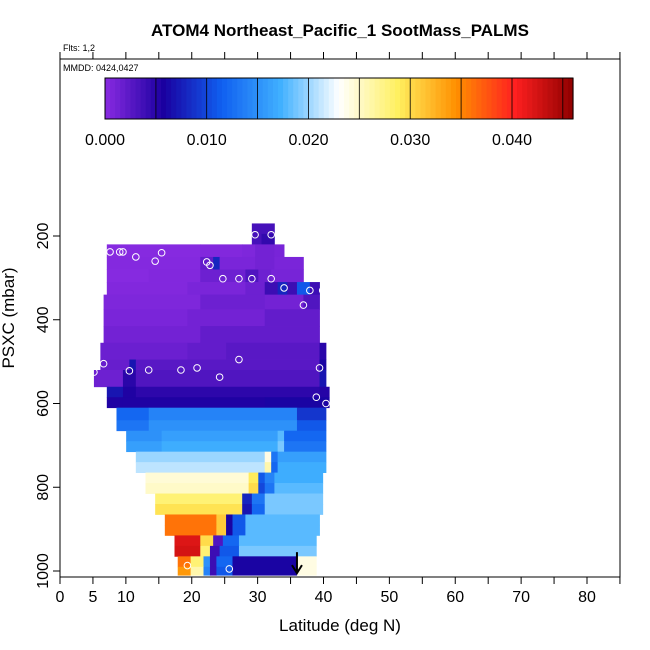 This screenshot has height=650, width=650. What do you see at coordinates (340, 30) in the screenshot?
I see `chart-title: ATOM4 Northeast_Pacific_1 SootMass_PALMS` at bounding box center [340, 30].